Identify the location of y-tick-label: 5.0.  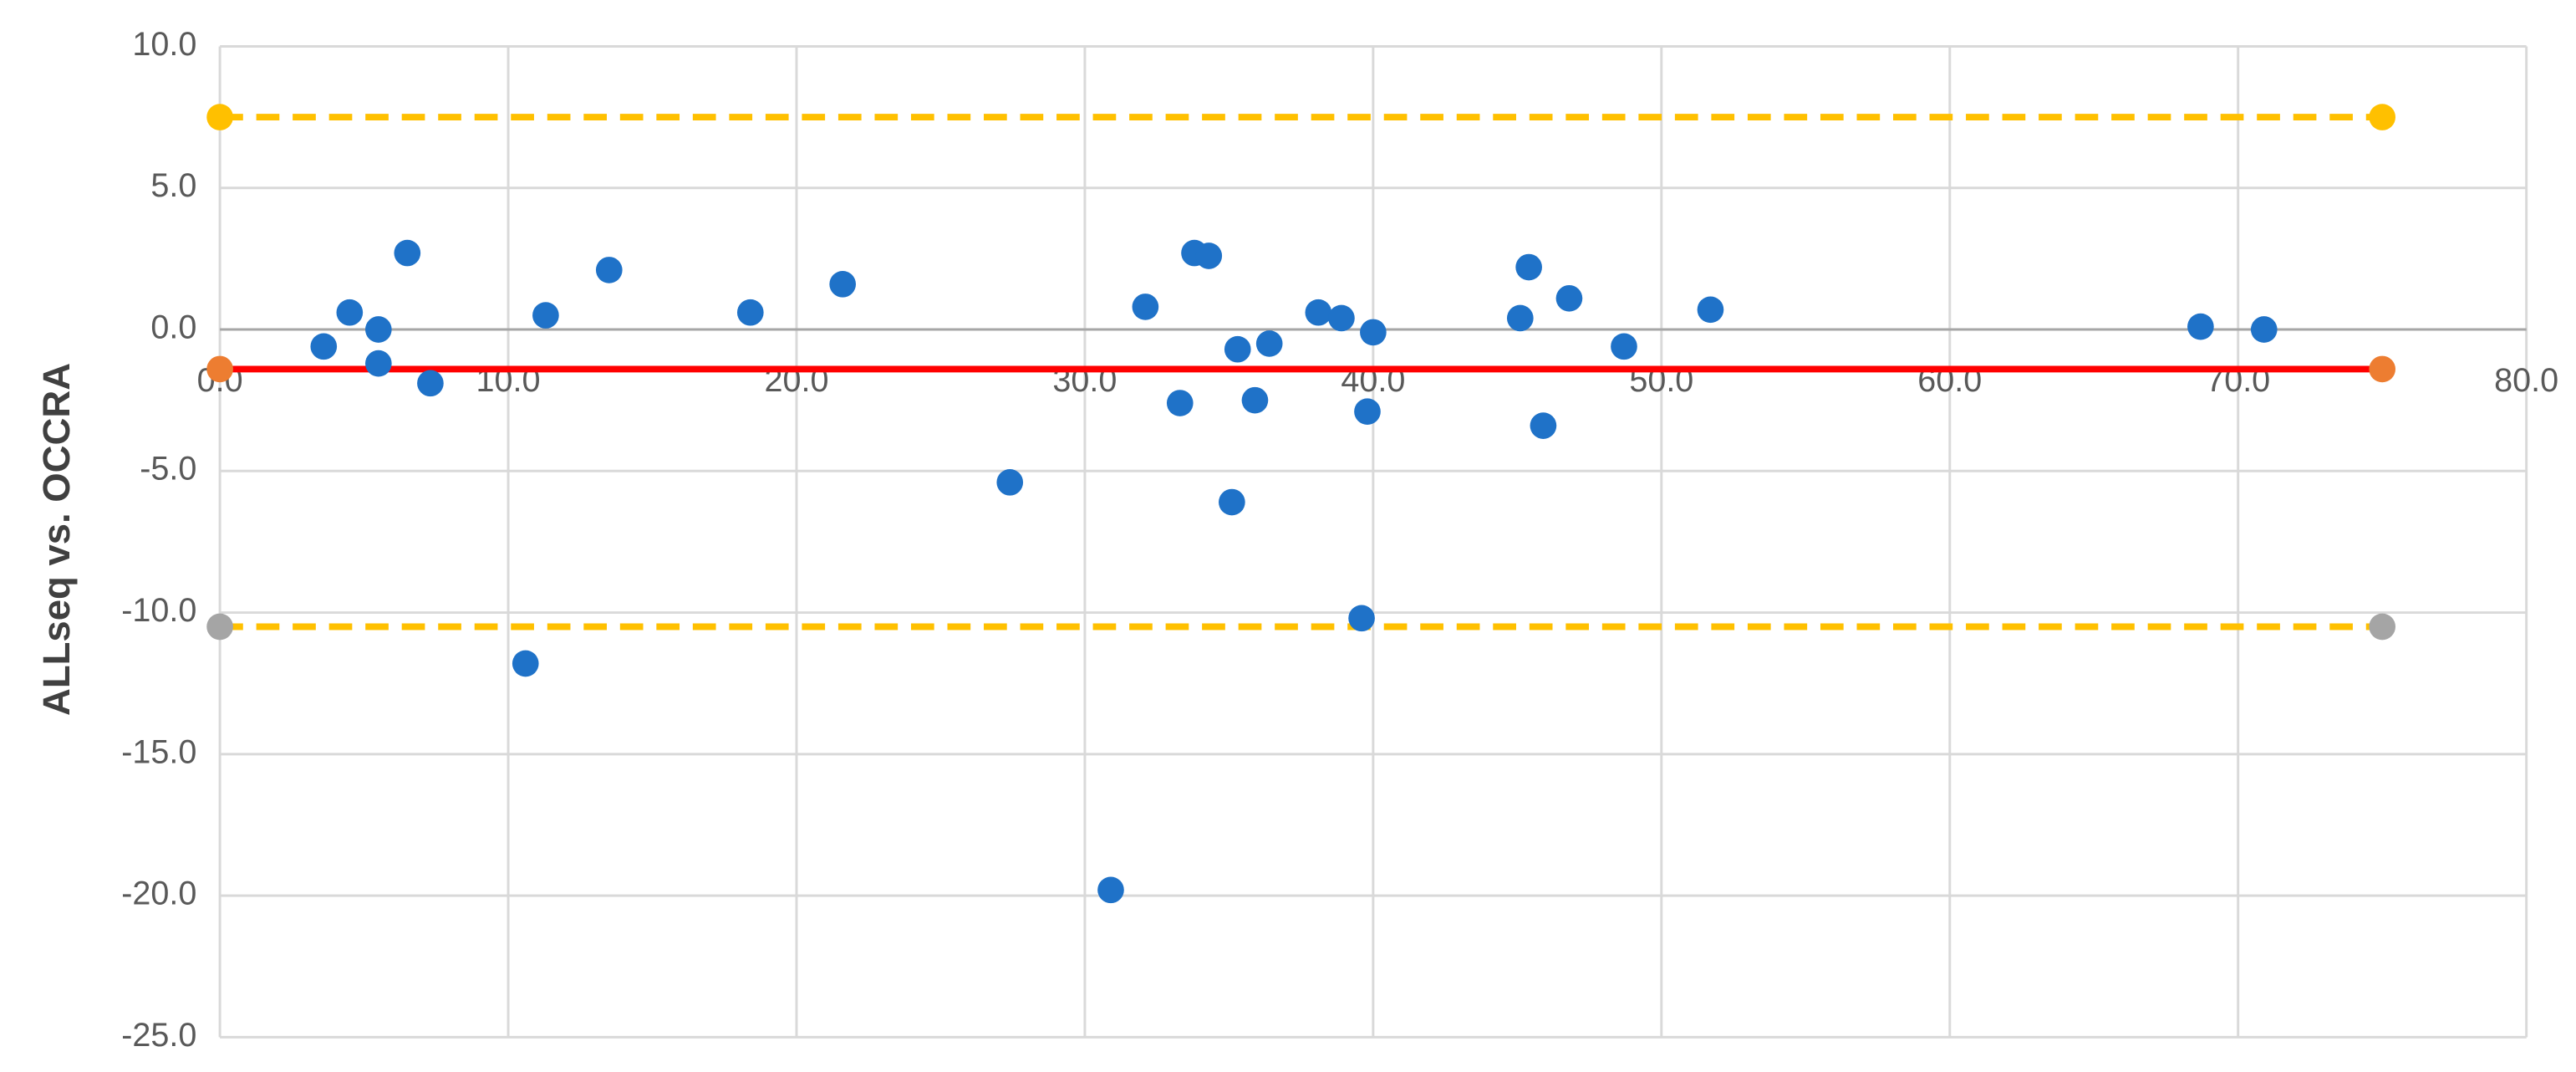
(173, 185).